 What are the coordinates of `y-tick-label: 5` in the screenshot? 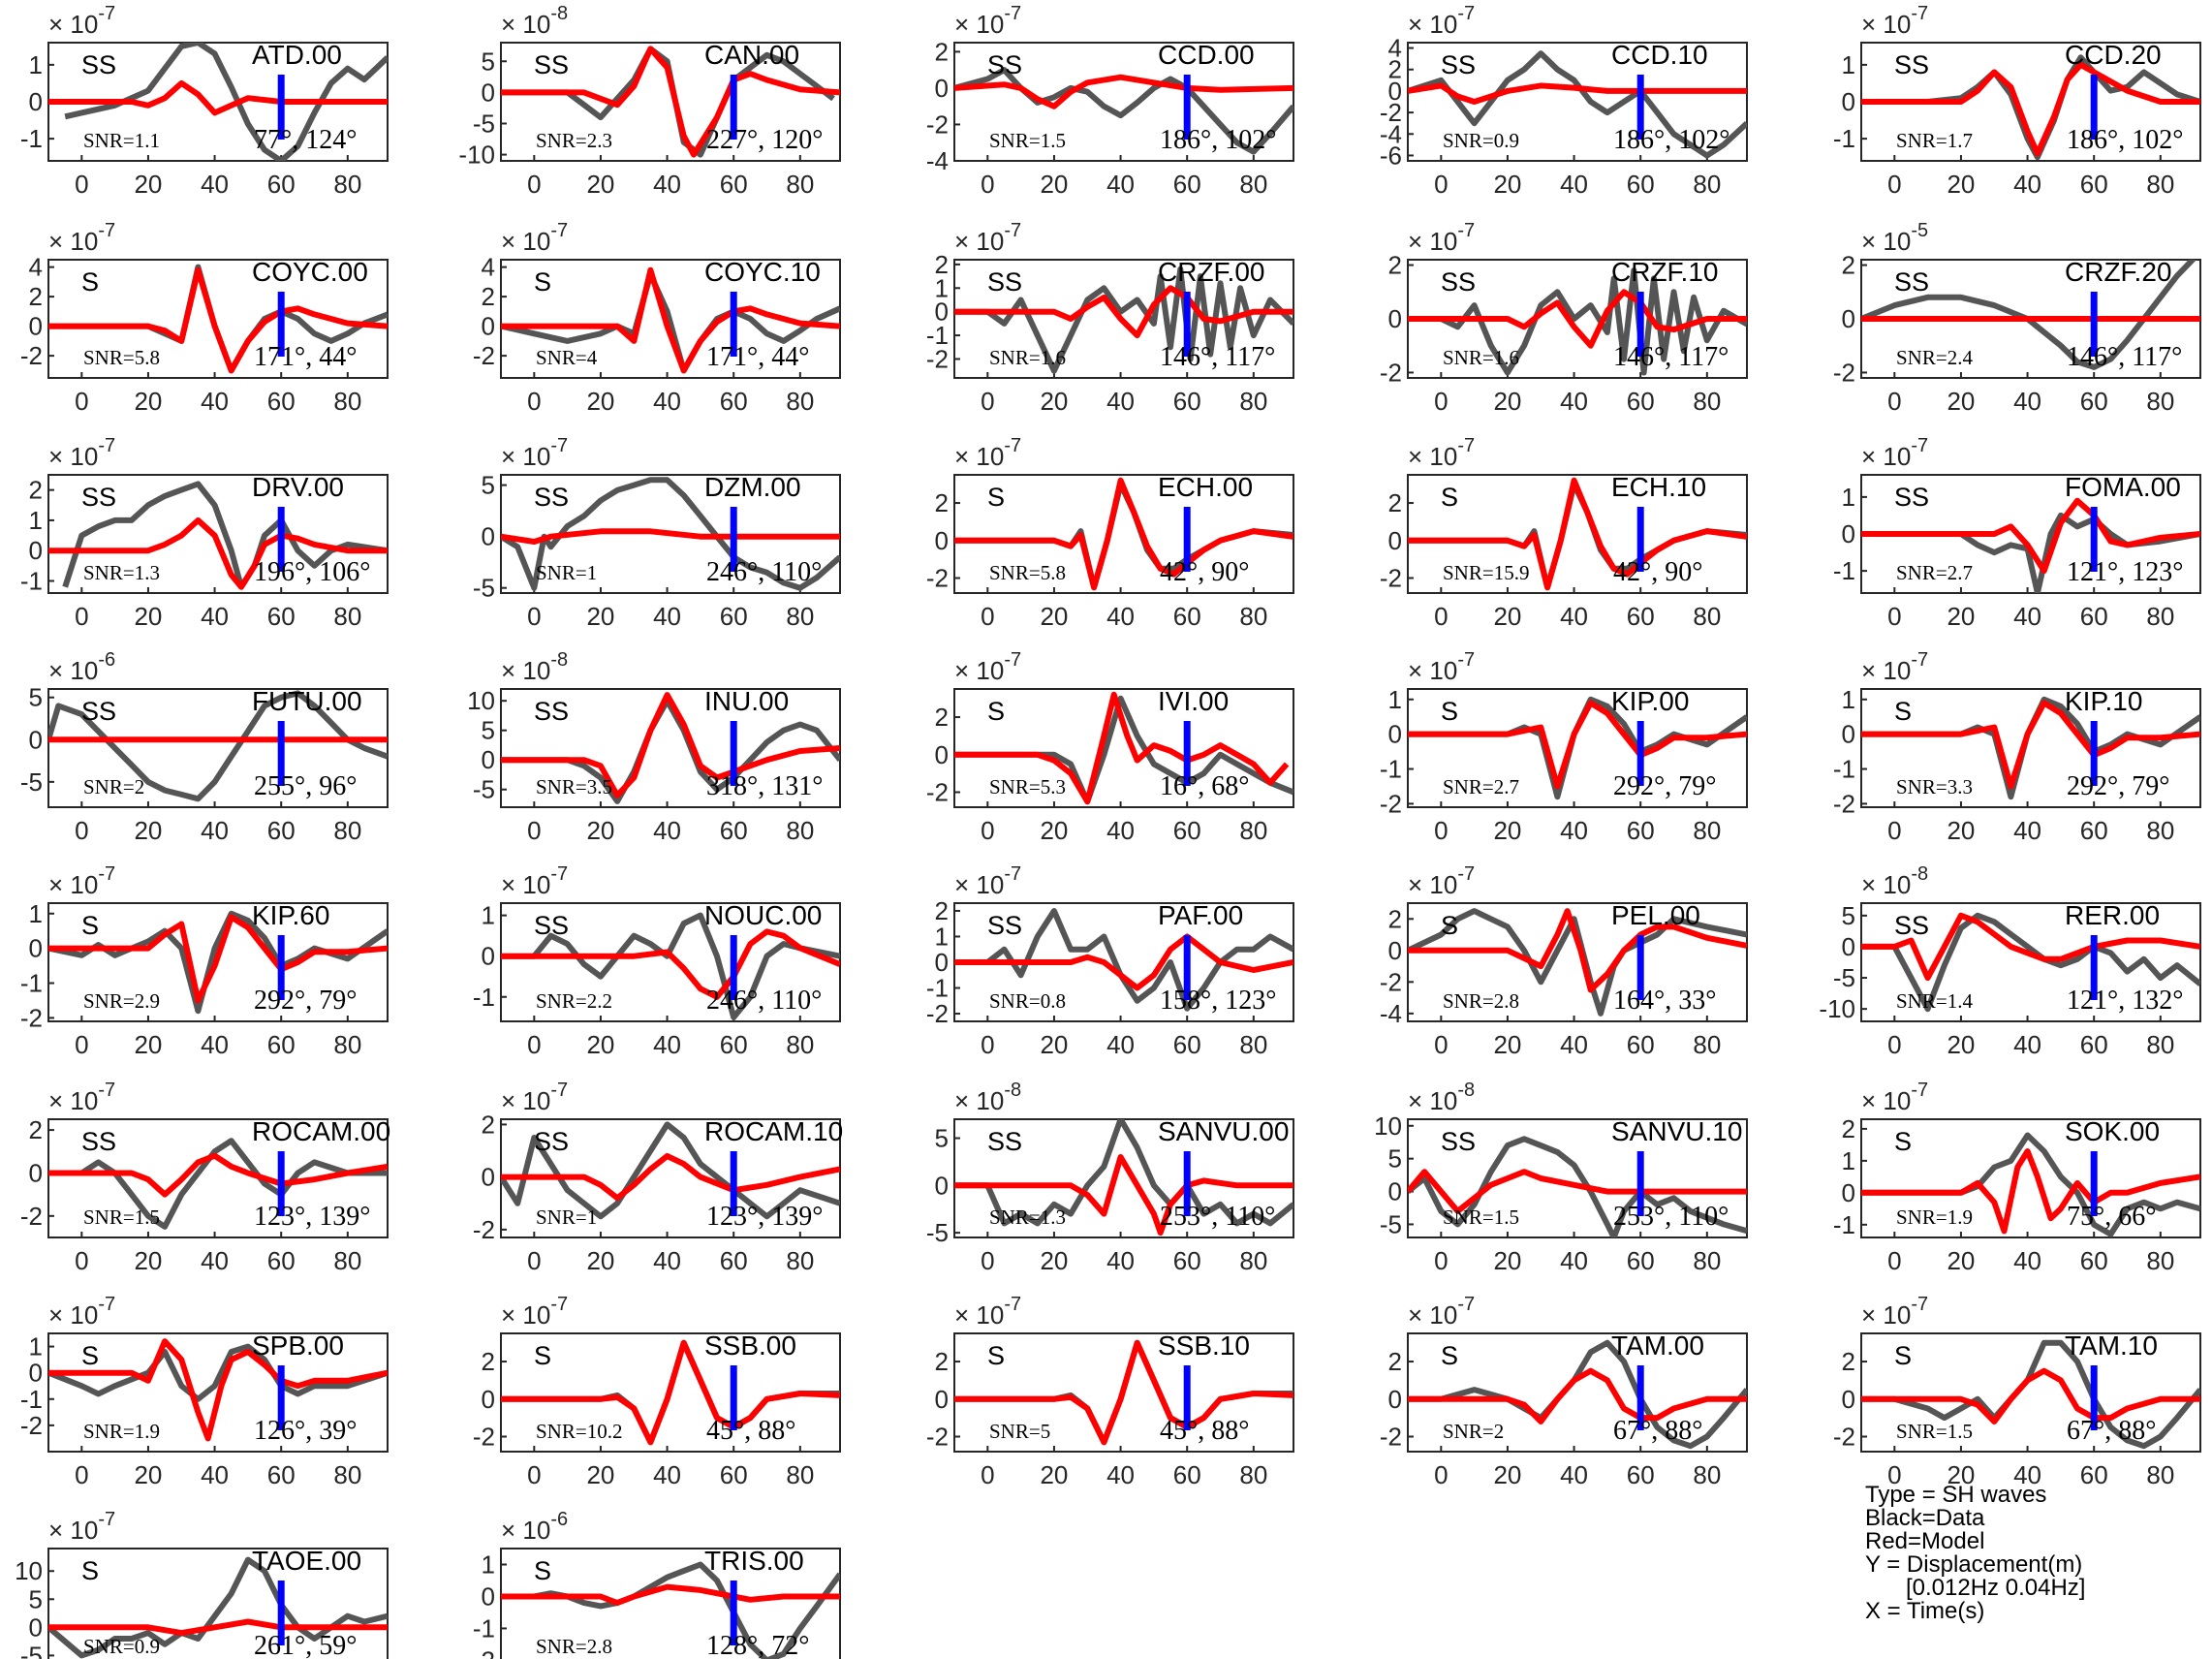 It's located at (1848, 915).